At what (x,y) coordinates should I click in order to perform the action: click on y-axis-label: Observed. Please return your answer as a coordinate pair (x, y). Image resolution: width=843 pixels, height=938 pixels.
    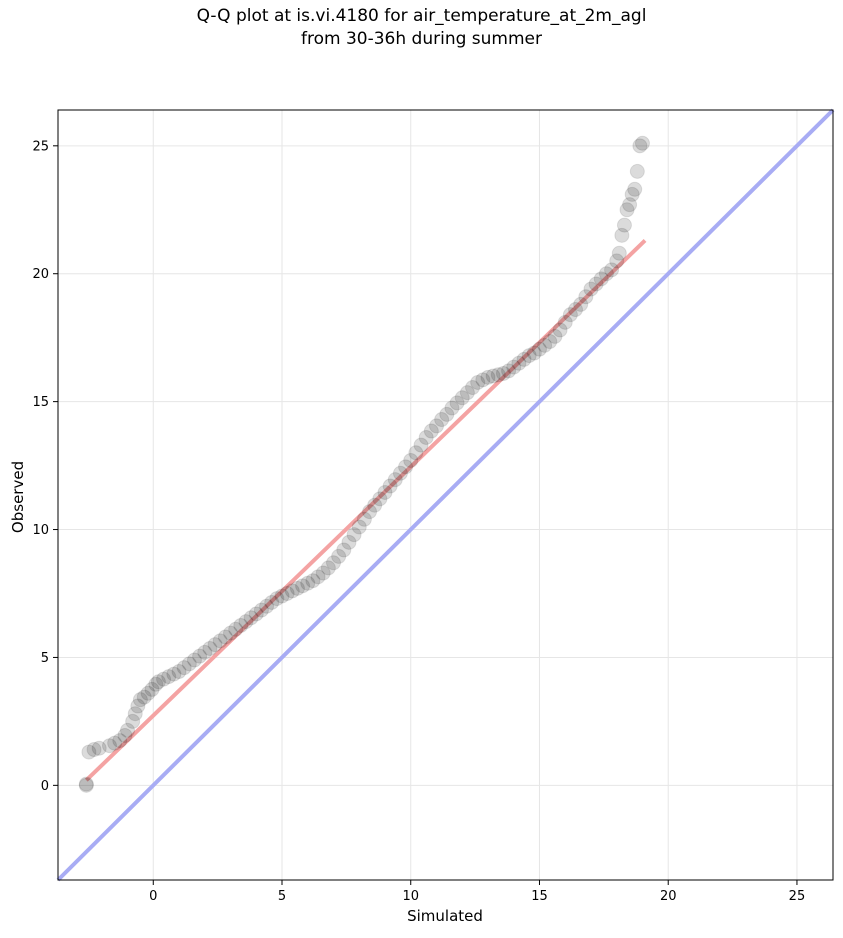
    Looking at the image, I should click on (18, 497).